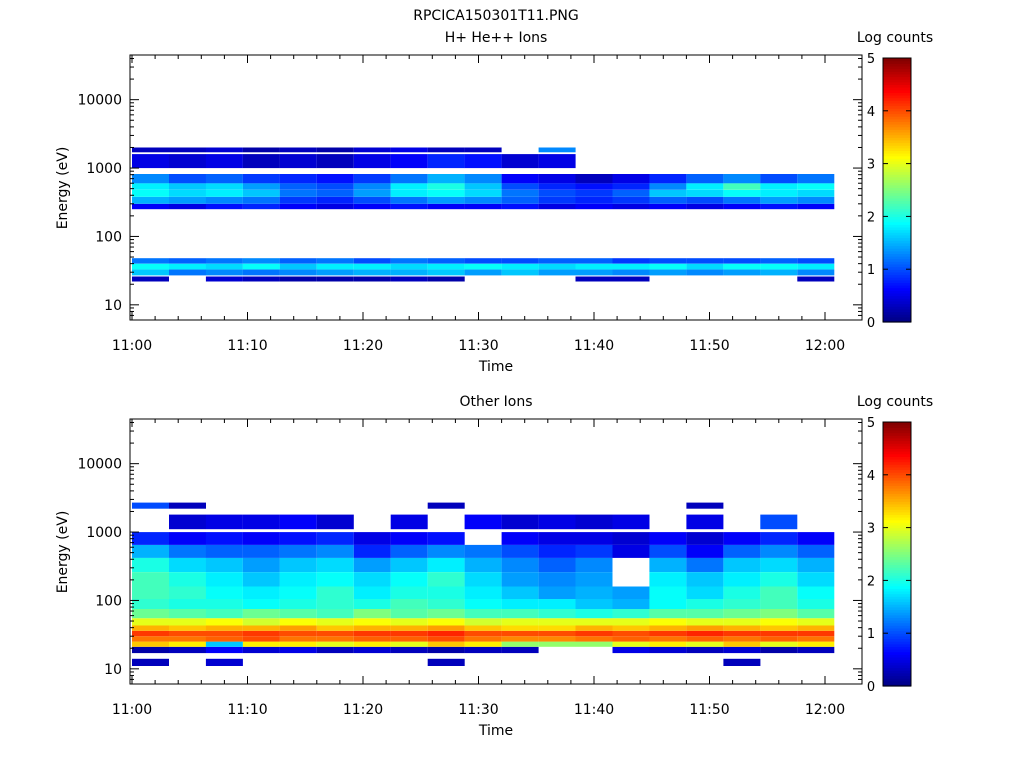  I want to click on colorbar-tick-label: 2, so click(871, 581).